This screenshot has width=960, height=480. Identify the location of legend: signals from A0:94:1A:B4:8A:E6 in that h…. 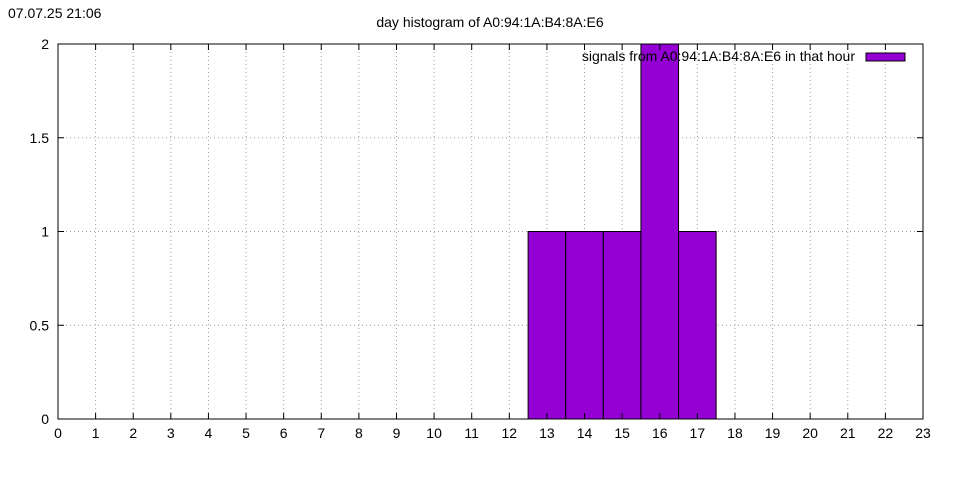
(744, 56).